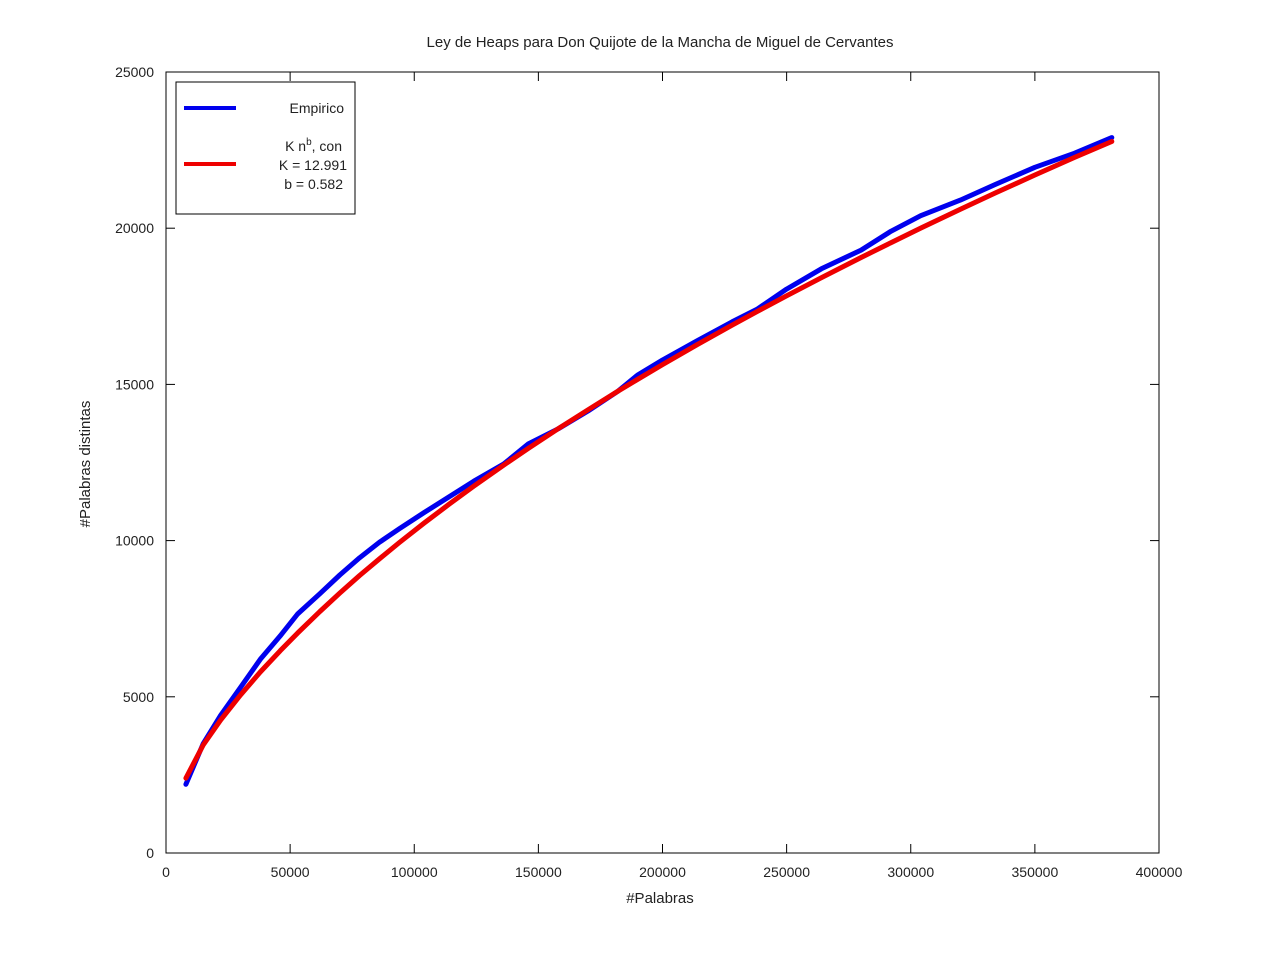  I want to click on x-tick-label: 150000, so click(538, 872).